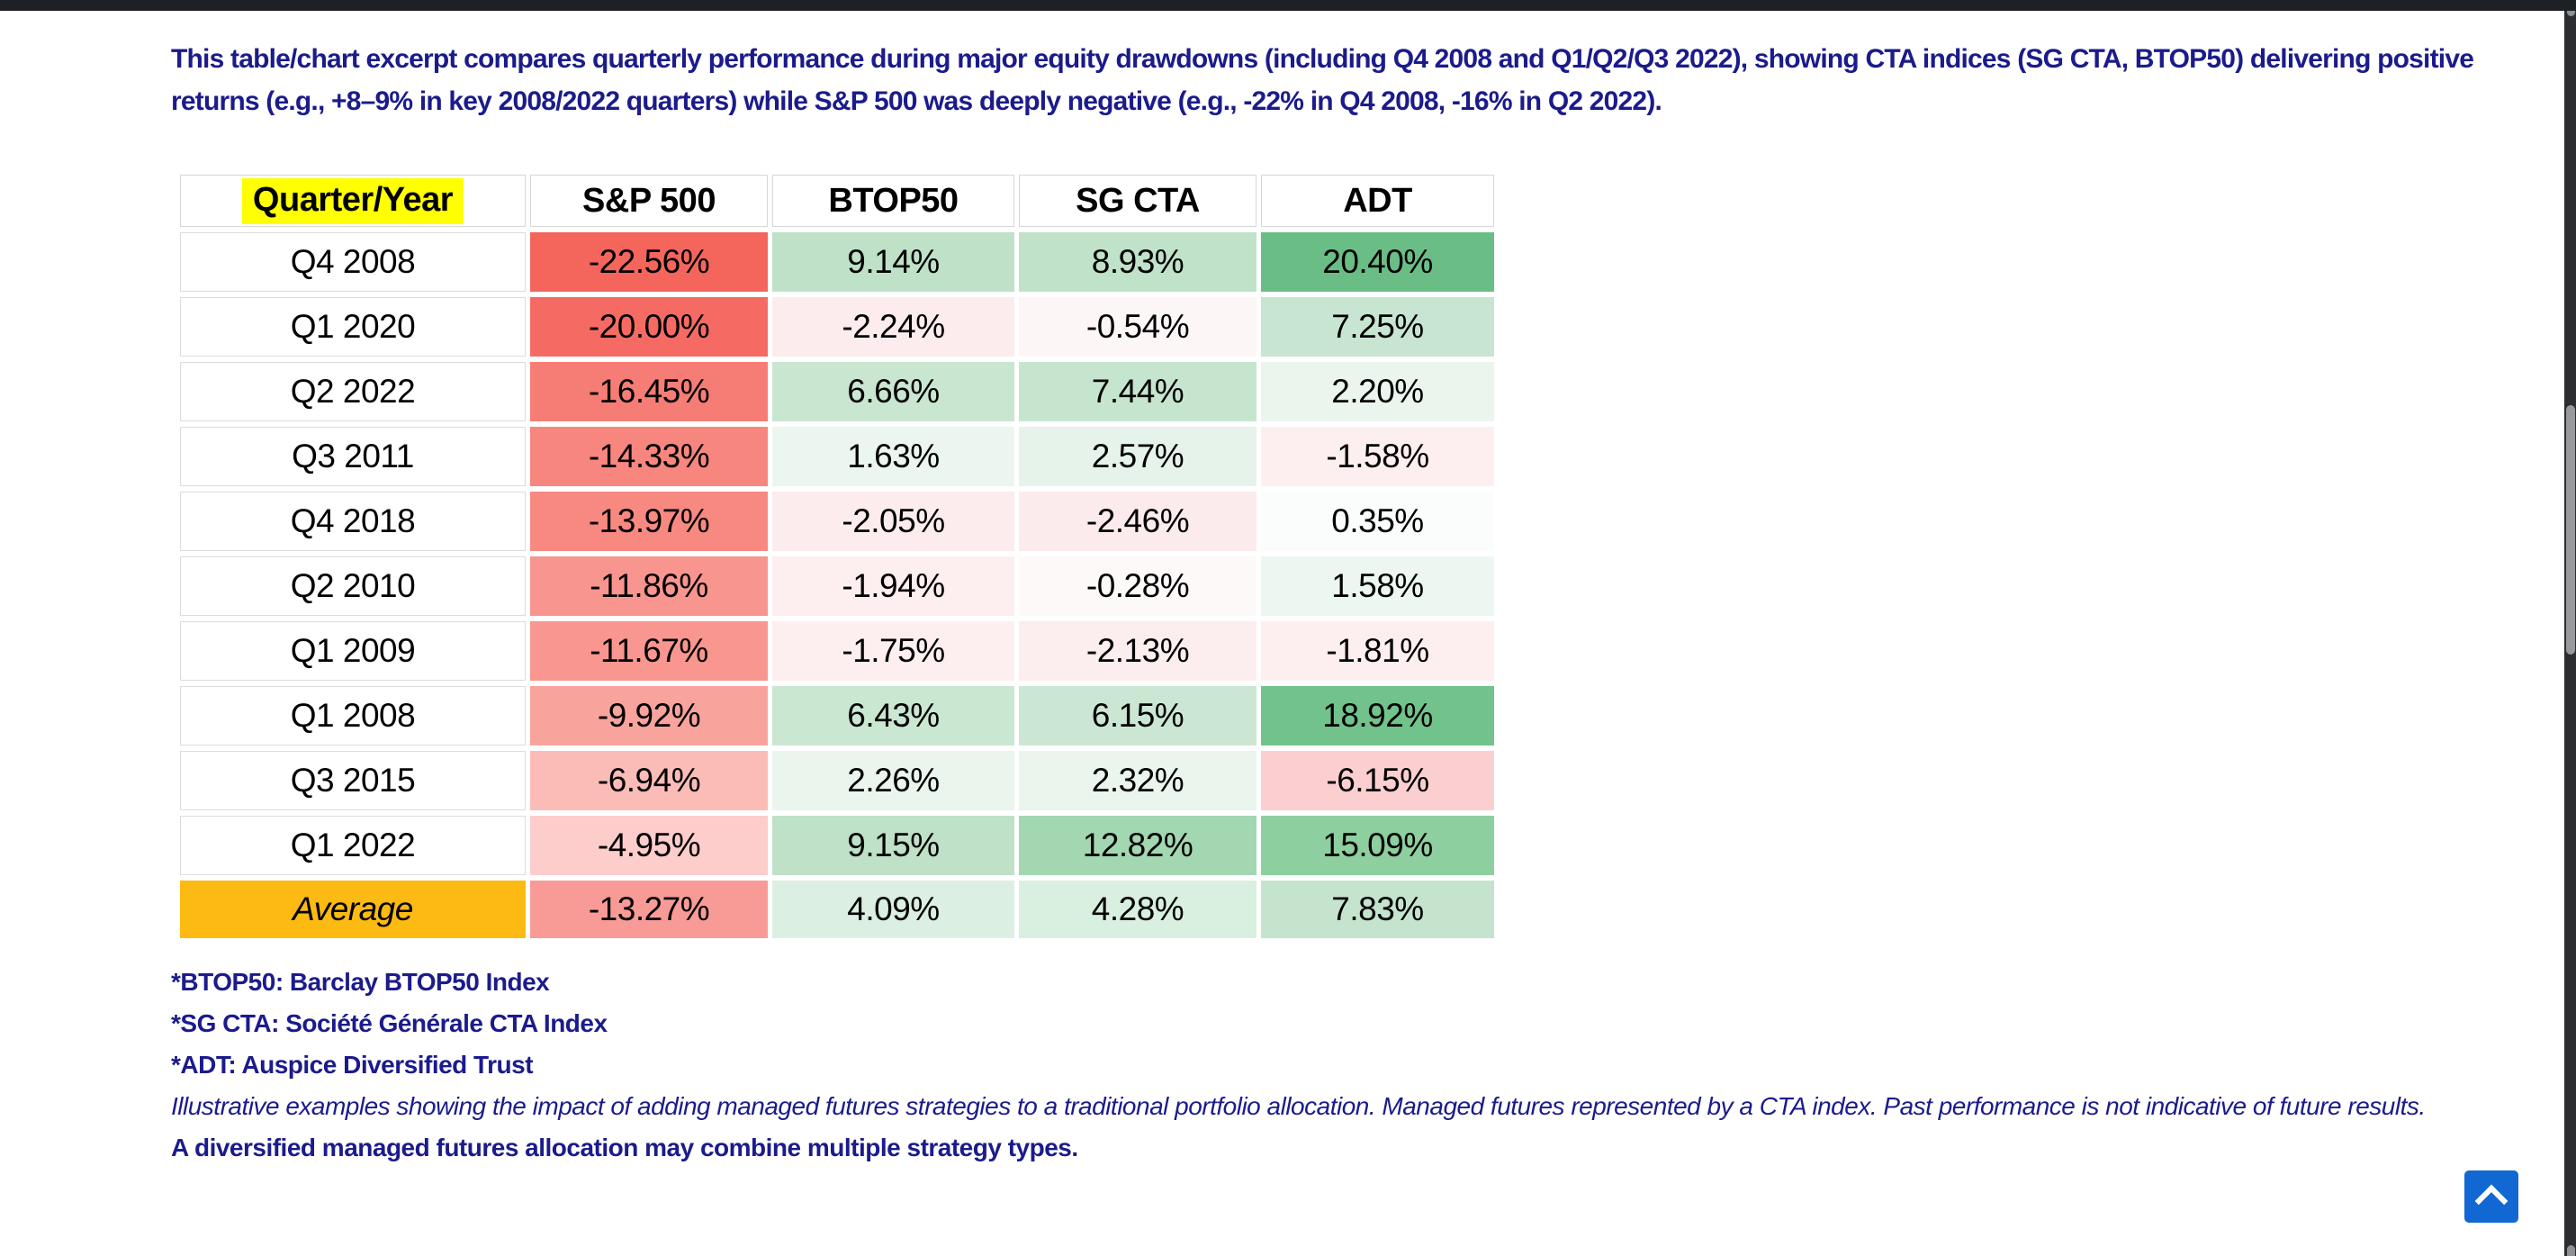 This screenshot has height=1256, width=2576. I want to click on value-cell: -2.05%, so click(893, 521).